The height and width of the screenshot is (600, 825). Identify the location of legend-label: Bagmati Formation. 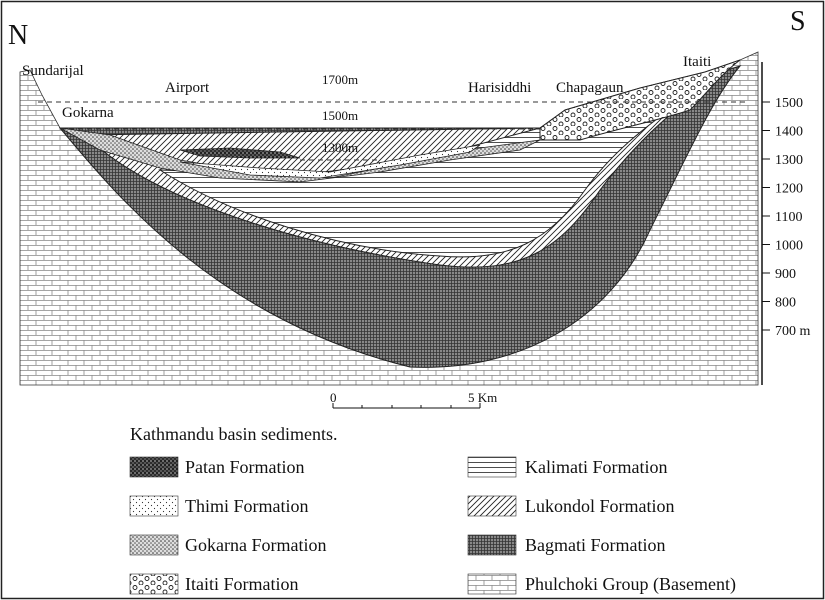
(595, 545).